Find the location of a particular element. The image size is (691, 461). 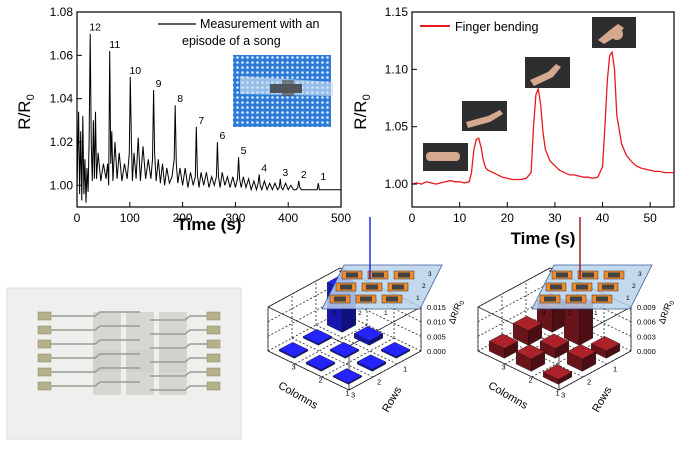

y-tick-label: 1.00 is located at coordinates (62, 185).